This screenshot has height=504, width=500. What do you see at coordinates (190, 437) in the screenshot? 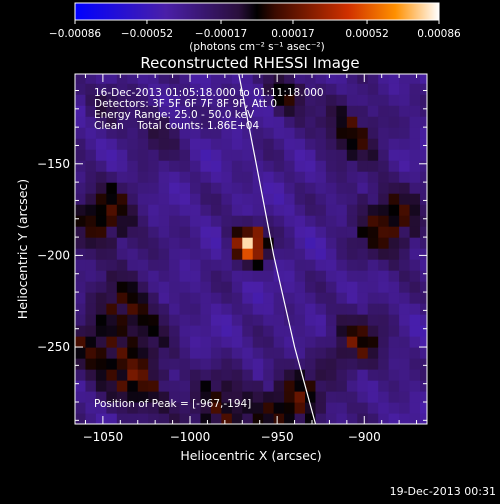
I see `x-tick-label: −1000` at bounding box center [190, 437].